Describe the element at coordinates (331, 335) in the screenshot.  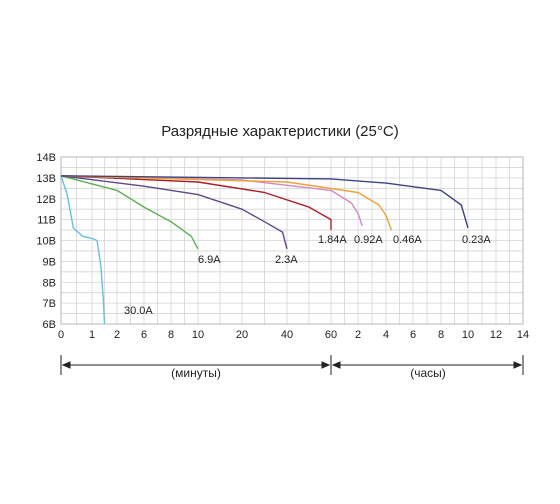
I see `x-tick-label: 60` at that location.